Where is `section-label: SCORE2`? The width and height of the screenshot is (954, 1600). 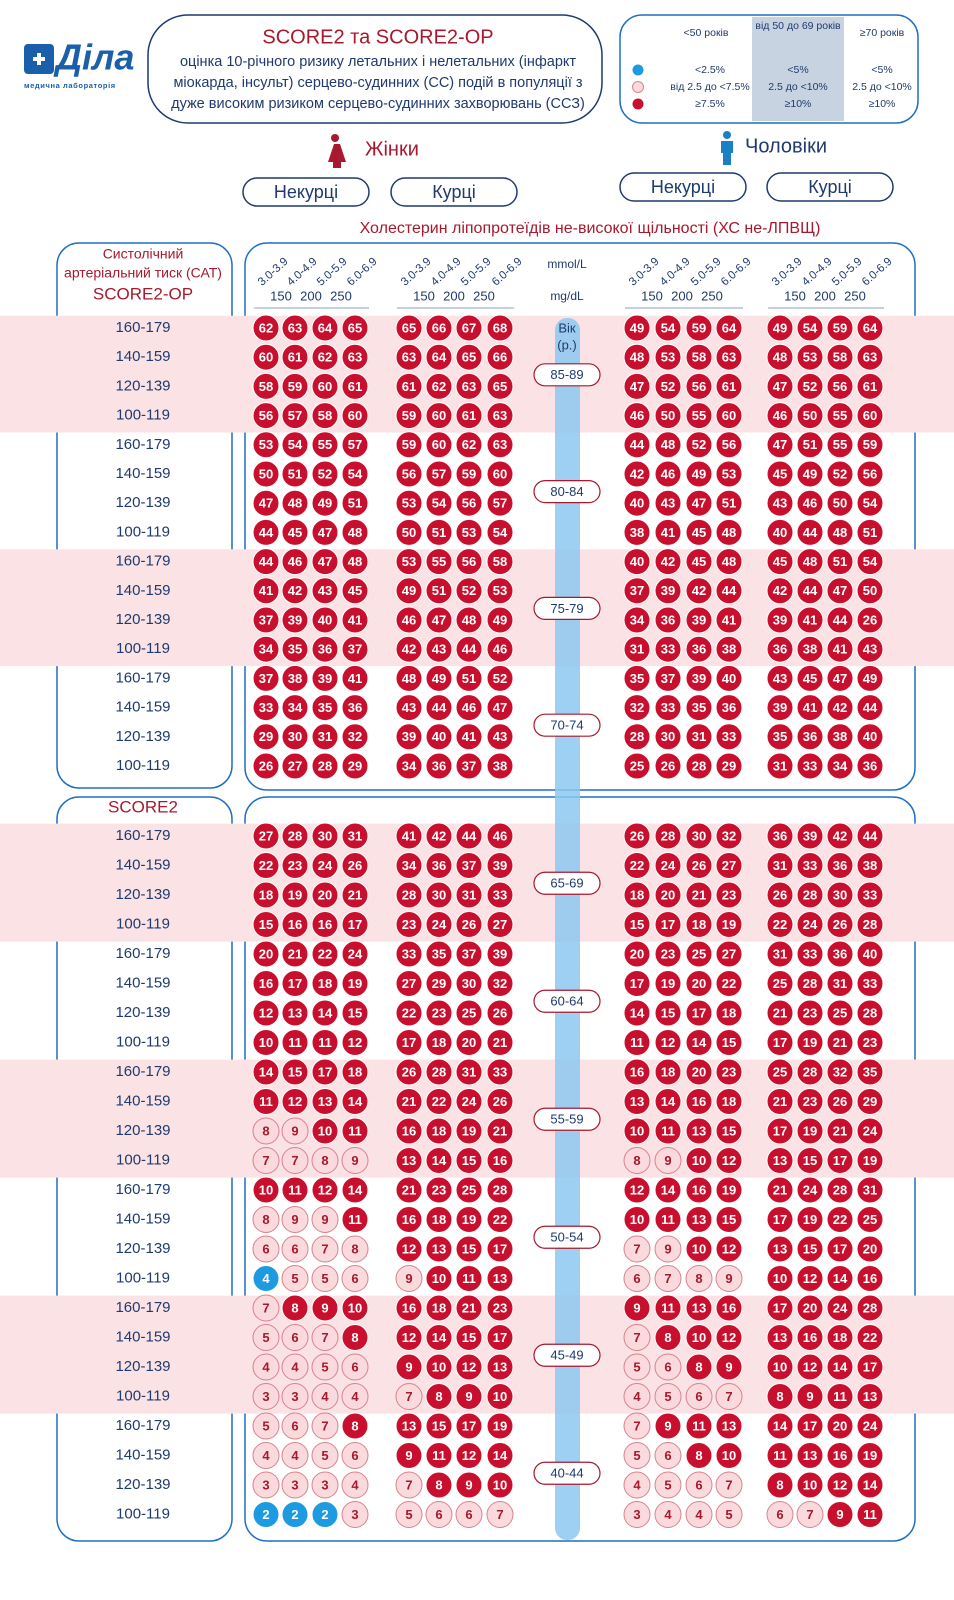 section-label: SCORE2 is located at coordinates (143, 806).